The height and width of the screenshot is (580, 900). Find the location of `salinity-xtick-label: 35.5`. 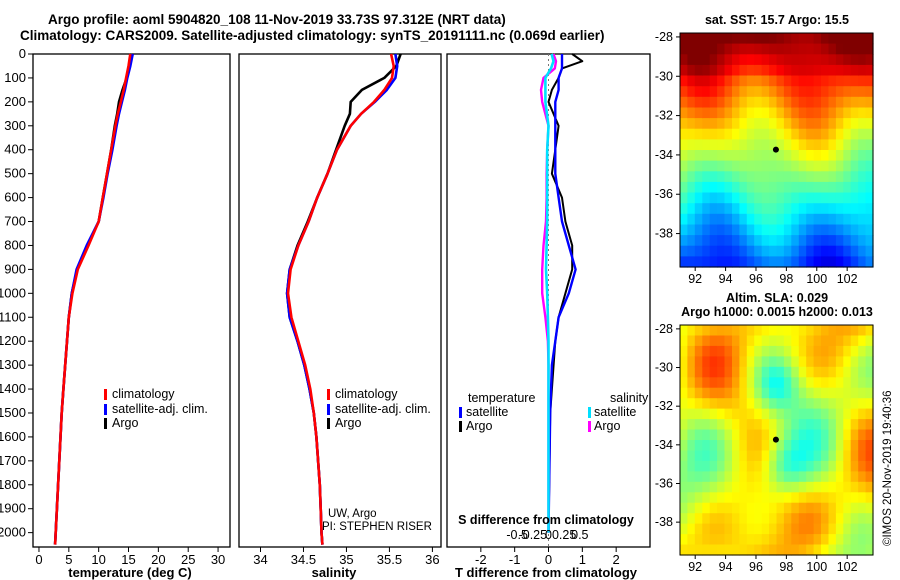

salinity-xtick-label: 35.5 is located at coordinates (389, 559).